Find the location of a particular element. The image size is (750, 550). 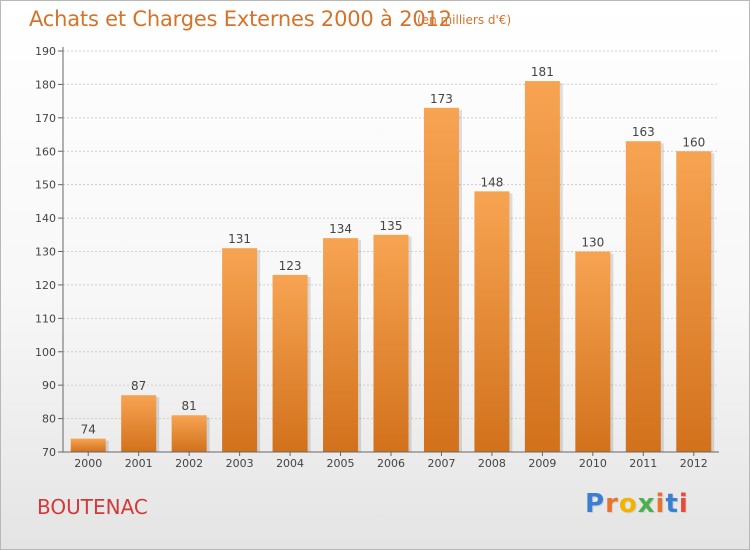

x-tick-label: 2002 is located at coordinates (189, 463).